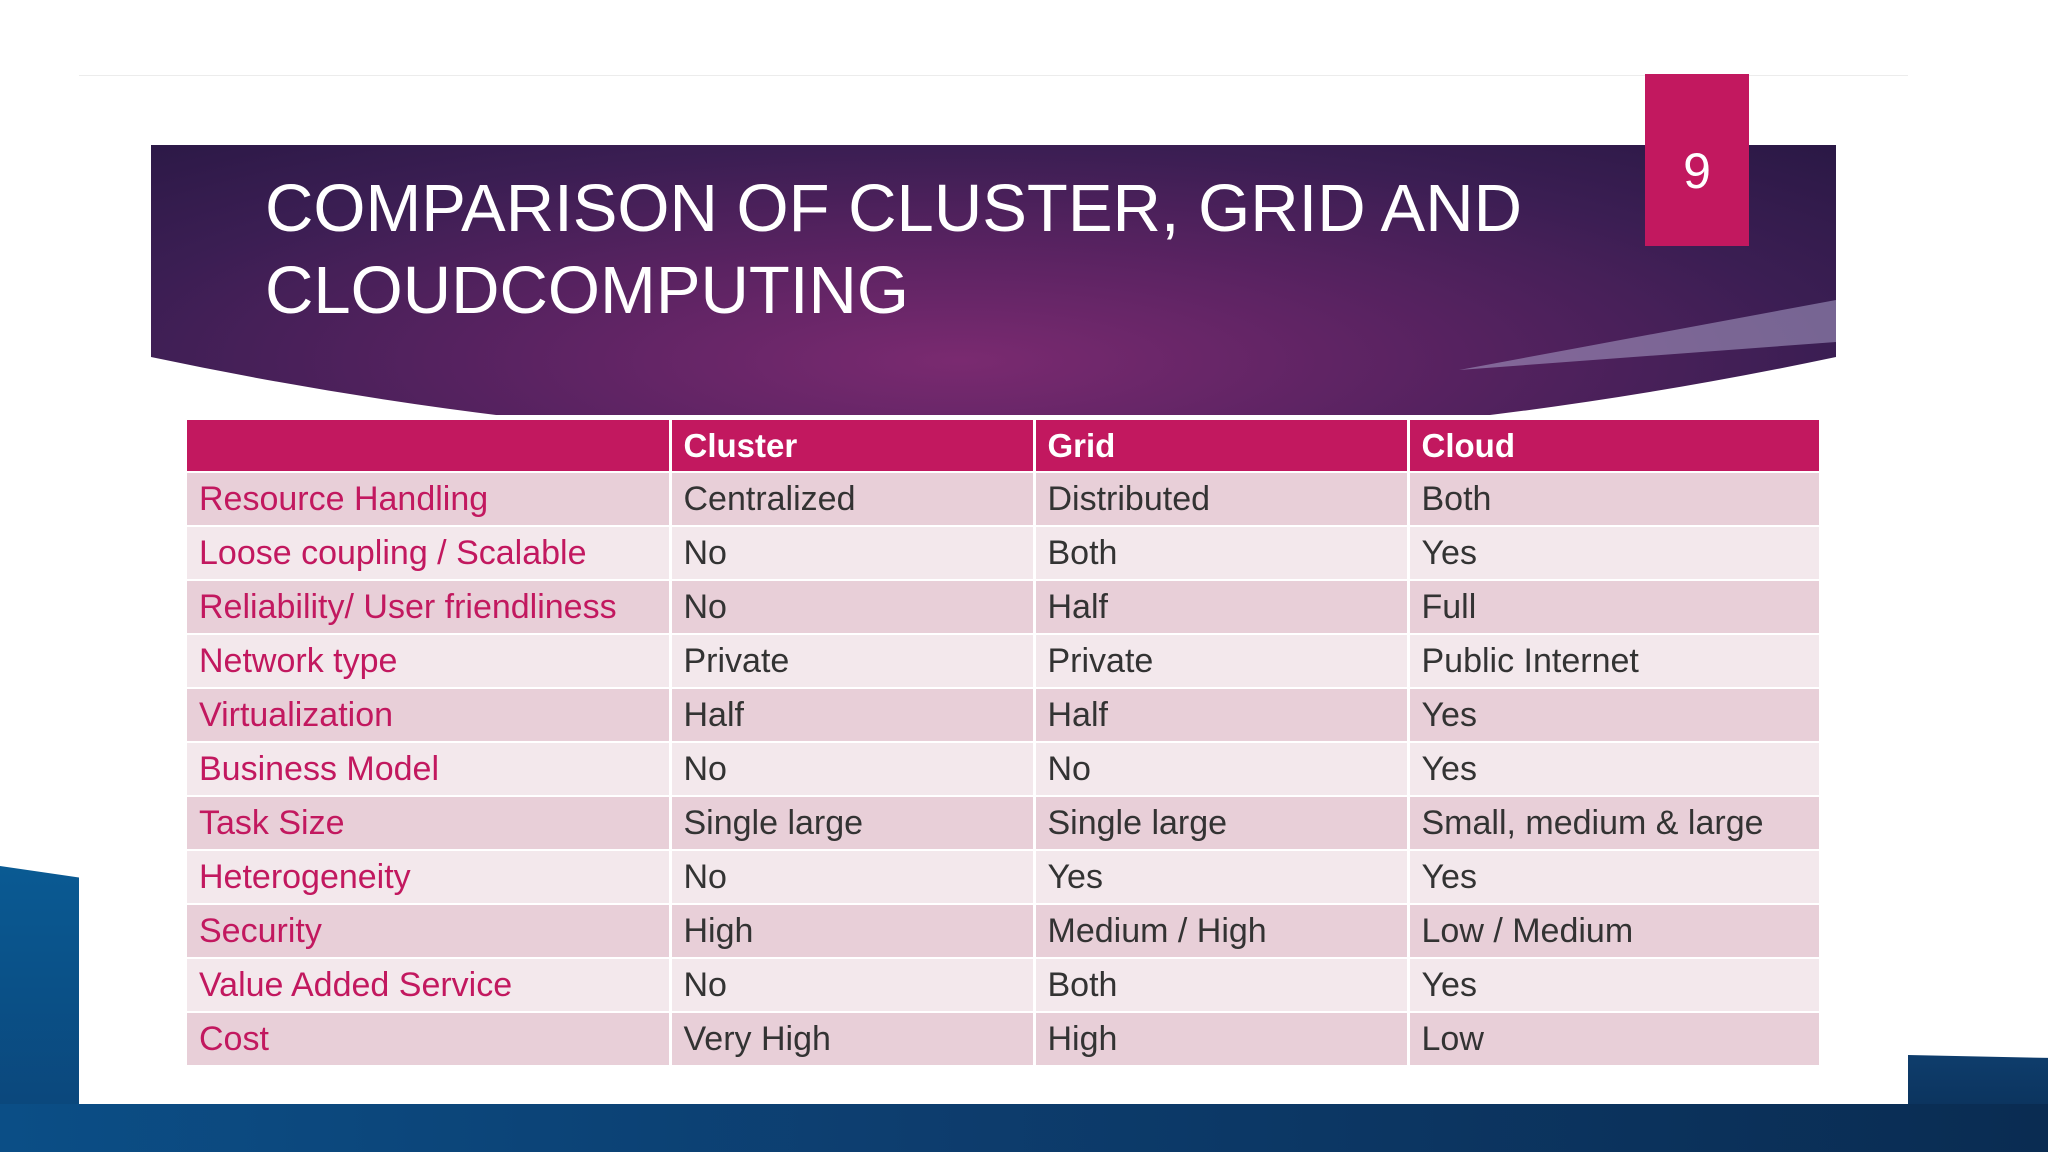 The image size is (2048, 1152). Describe the element at coordinates (429, 931) in the screenshot. I see `row-label: Security` at that location.